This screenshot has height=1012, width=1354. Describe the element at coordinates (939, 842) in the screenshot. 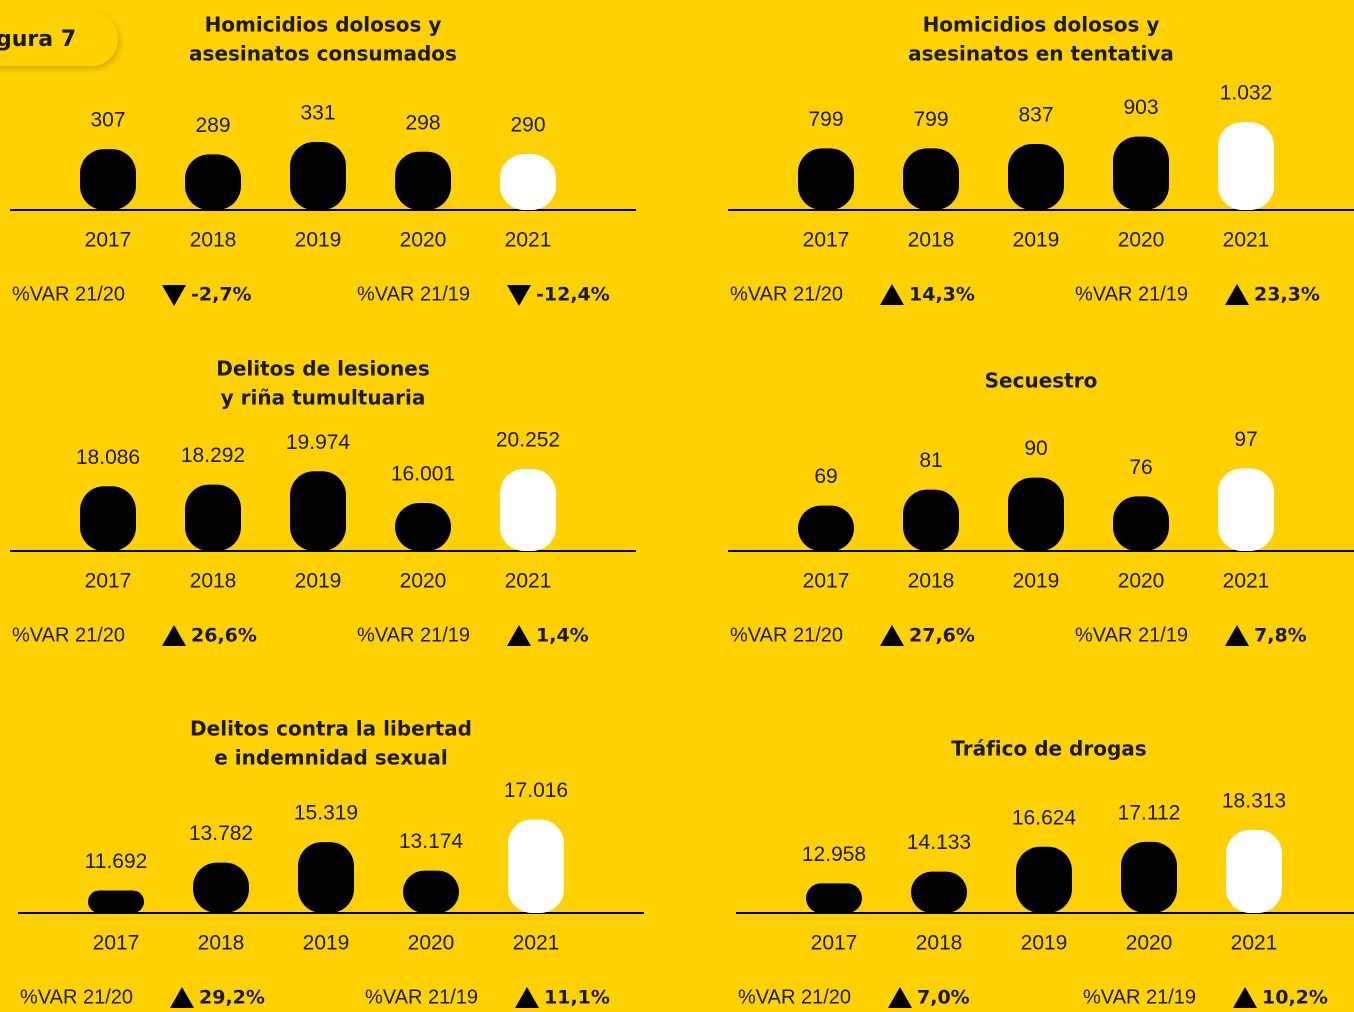

I see `value-label: 14.133` at that location.